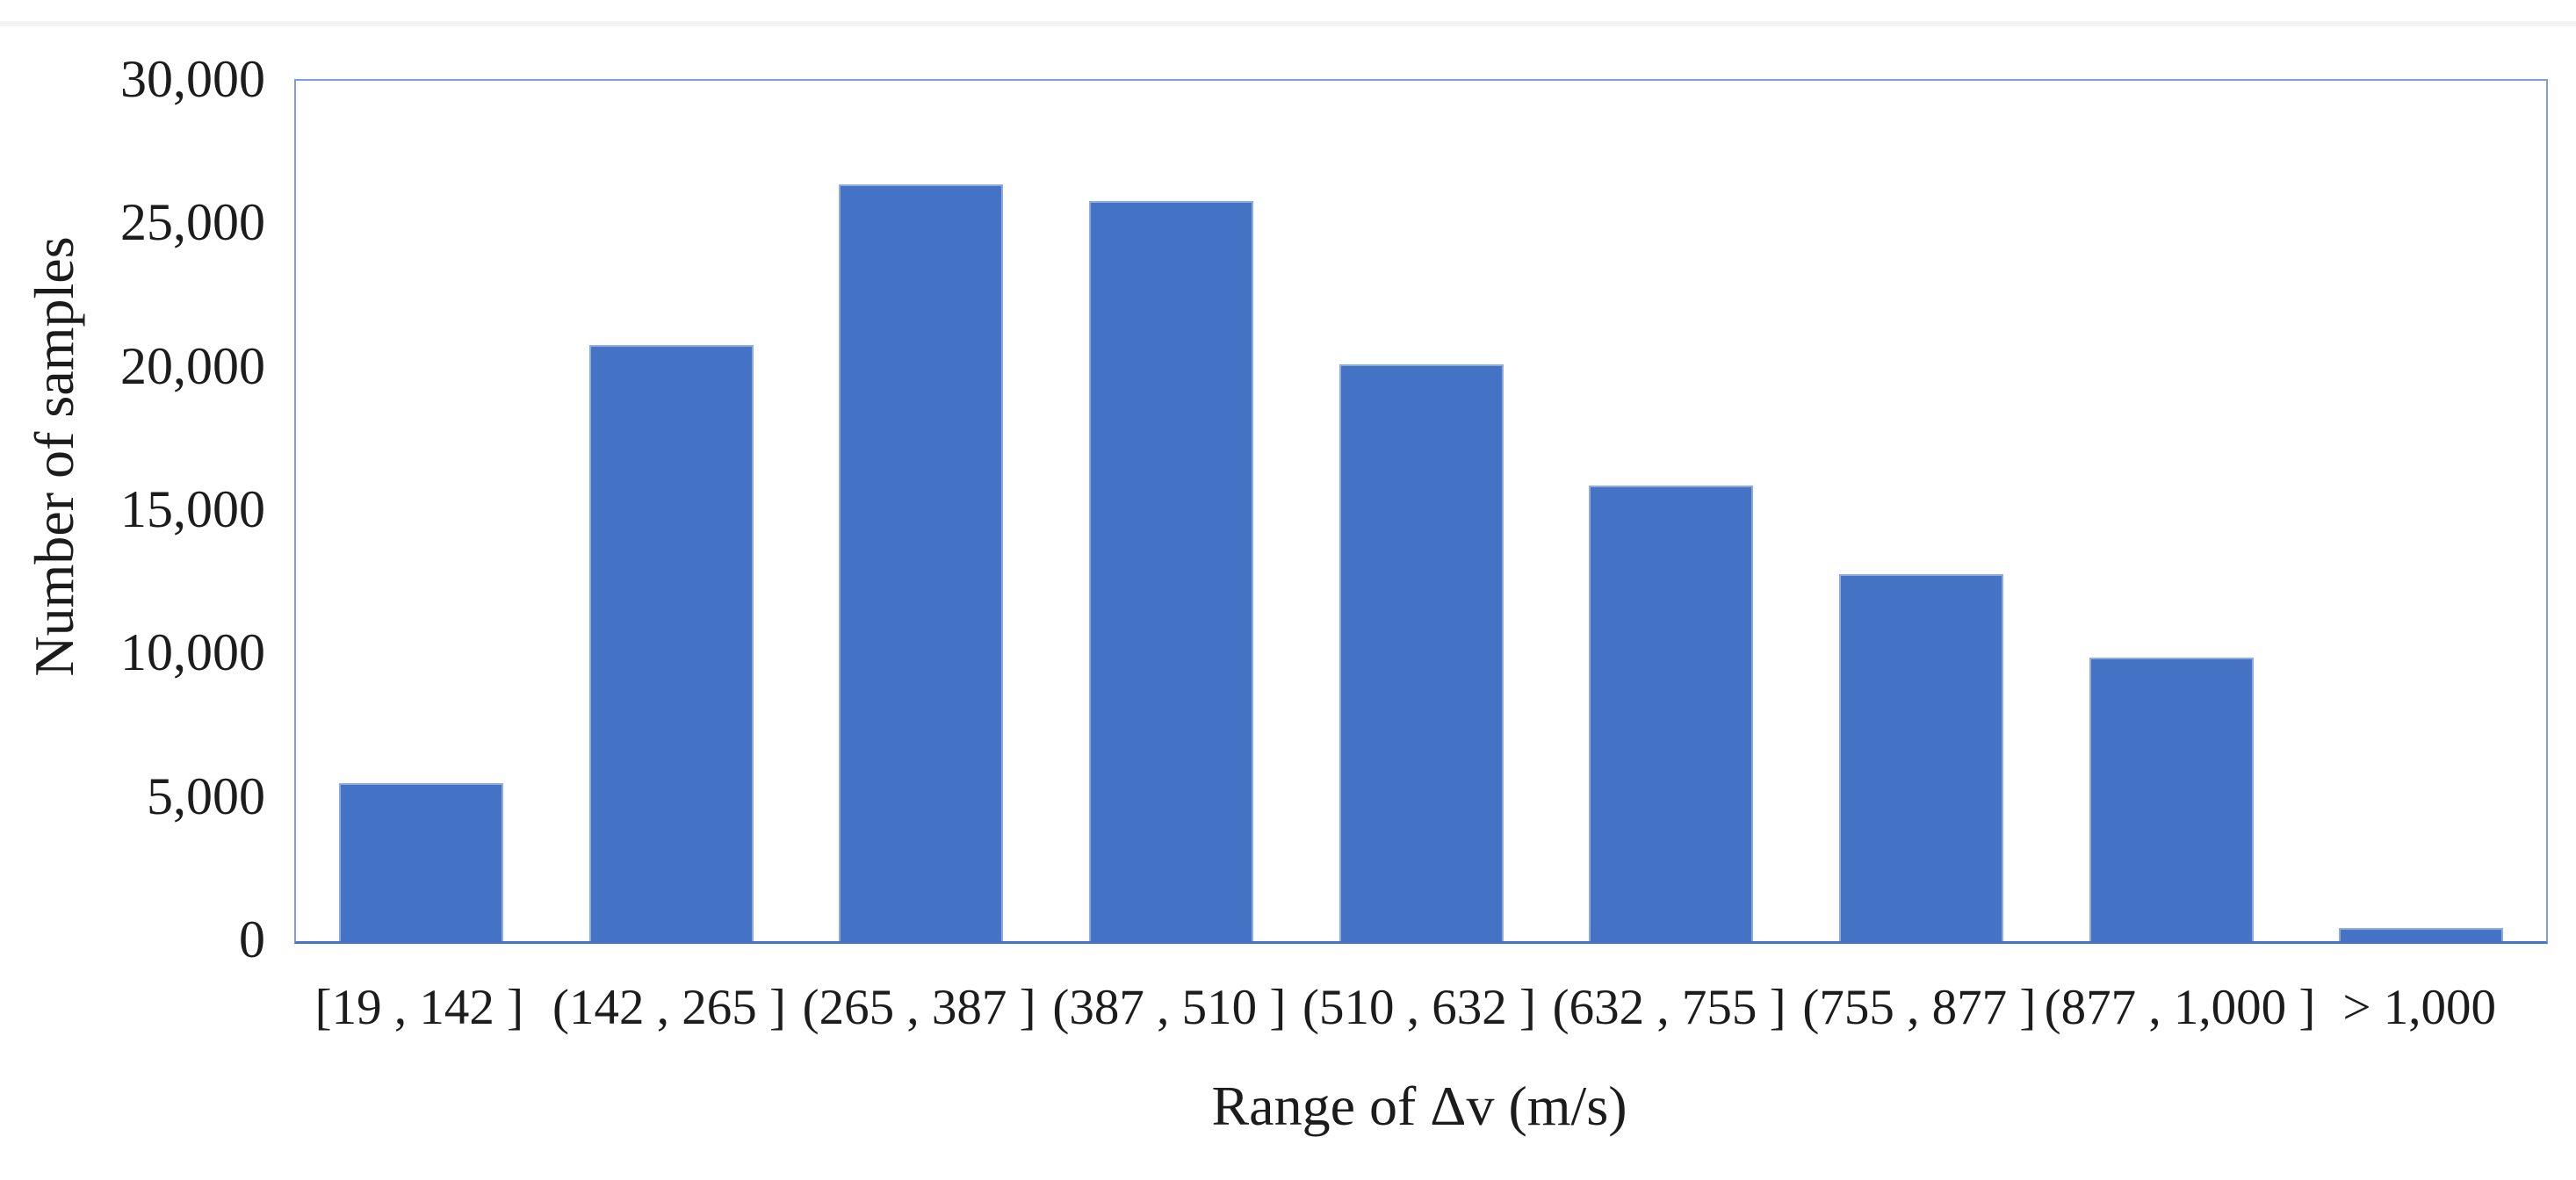  Describe the element at coordinates (192, 365) in the screenshot. I see `y-tick-label: 20,000` at that location.